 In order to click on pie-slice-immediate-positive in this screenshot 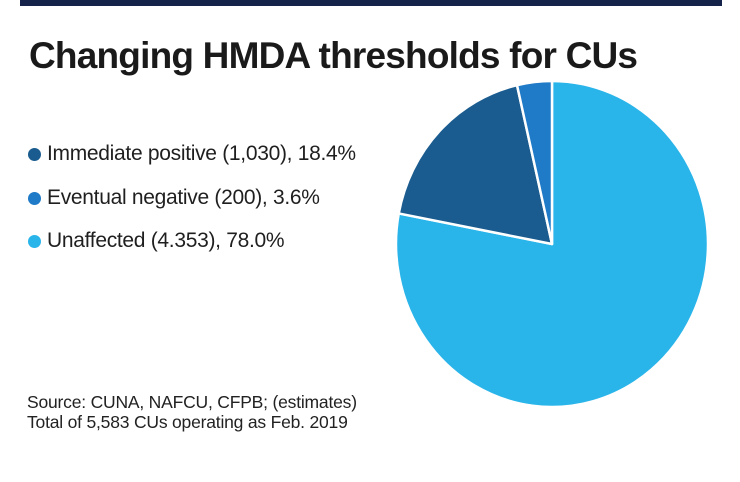, I will do `click(475, 164)`.